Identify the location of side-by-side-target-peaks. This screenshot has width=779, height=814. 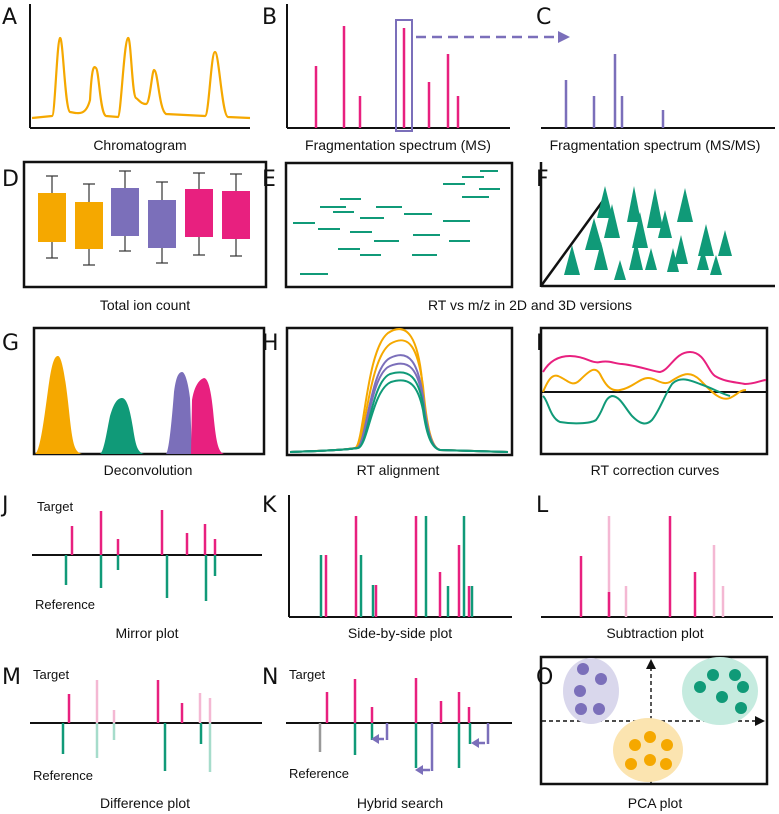
(397, 566).